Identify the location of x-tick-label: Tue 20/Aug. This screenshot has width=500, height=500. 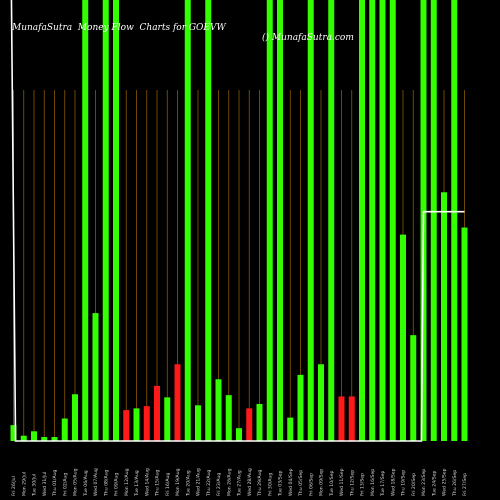
(188, 483).